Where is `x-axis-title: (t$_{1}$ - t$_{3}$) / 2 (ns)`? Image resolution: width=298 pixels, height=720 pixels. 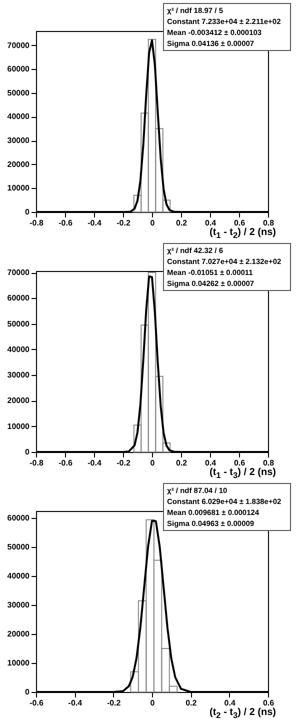 x-axis-title: (t$_{1}$ - t$_{3}$) / 2 (ns) is located at coordinates (242, 473).